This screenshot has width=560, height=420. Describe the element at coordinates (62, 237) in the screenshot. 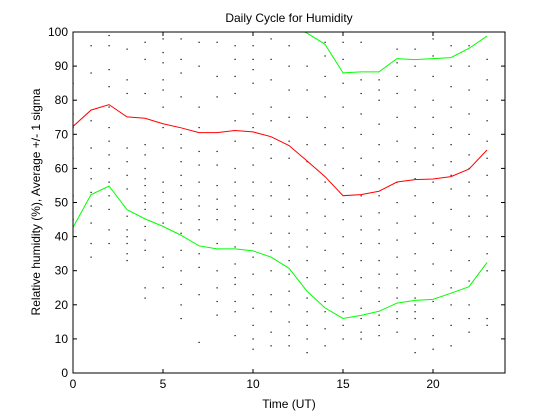

I see `y-tick-label: 40` at that location.